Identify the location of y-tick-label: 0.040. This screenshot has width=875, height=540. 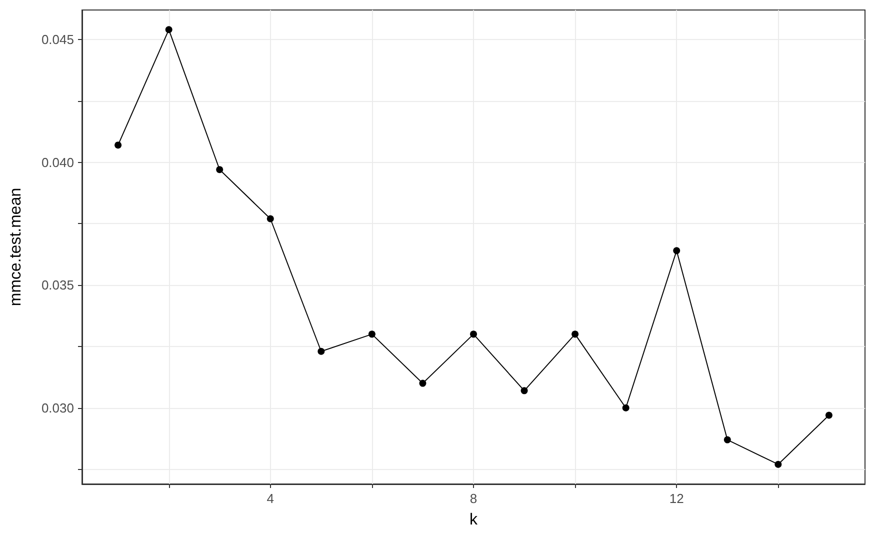
(57, 162).